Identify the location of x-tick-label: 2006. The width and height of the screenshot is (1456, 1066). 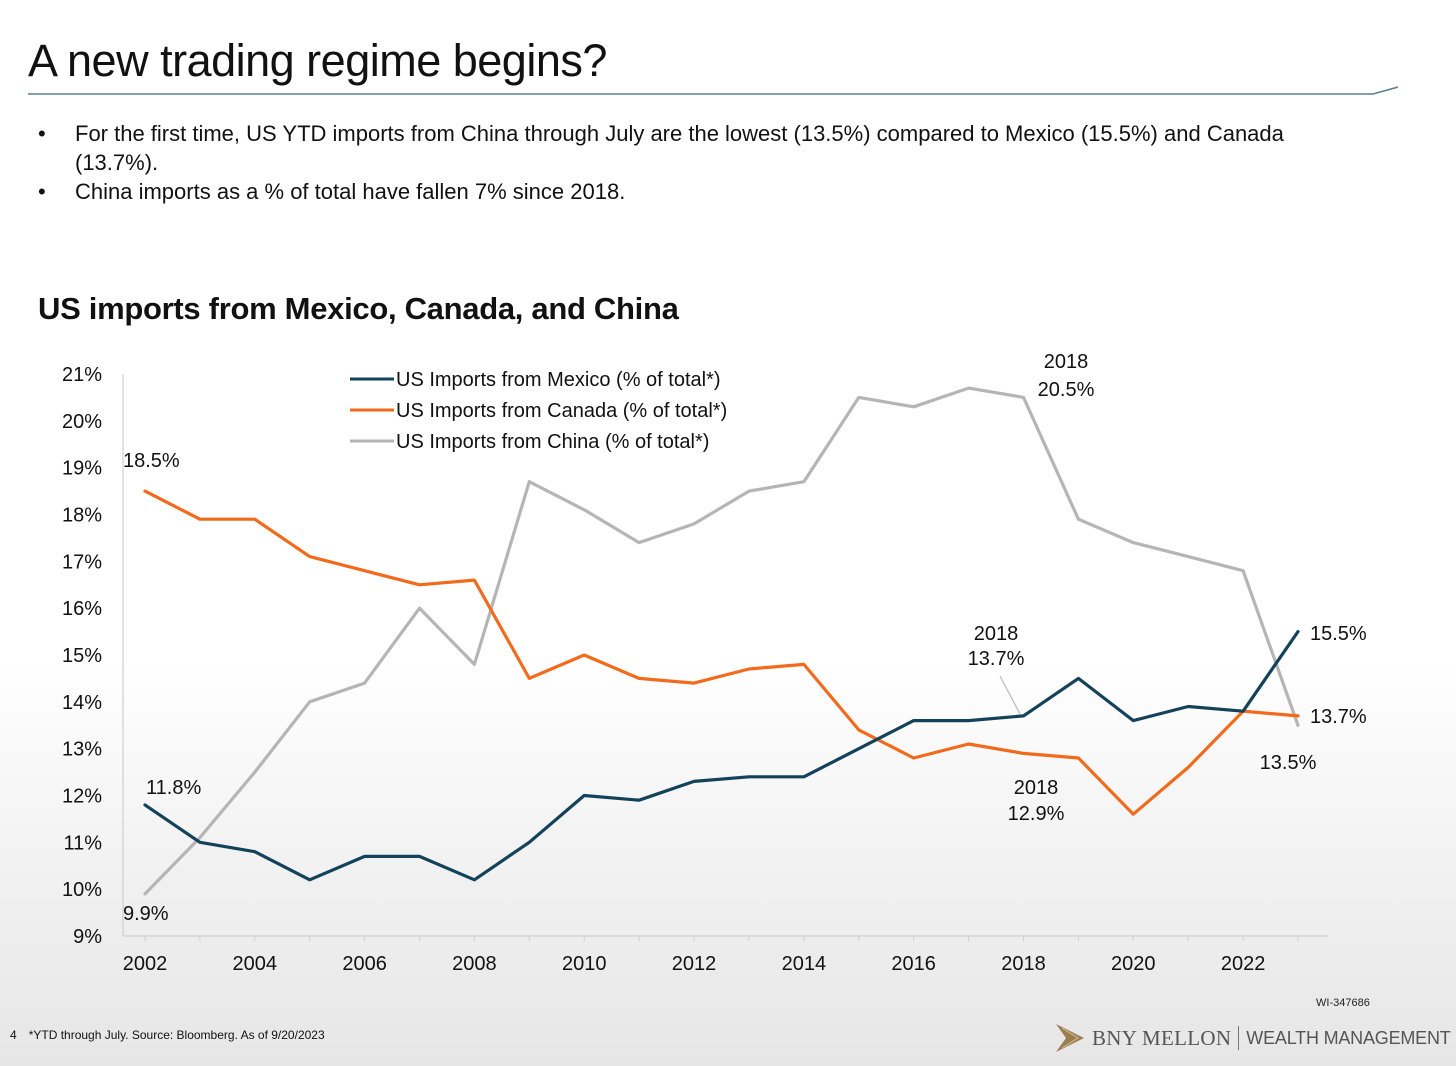
(364, 964).